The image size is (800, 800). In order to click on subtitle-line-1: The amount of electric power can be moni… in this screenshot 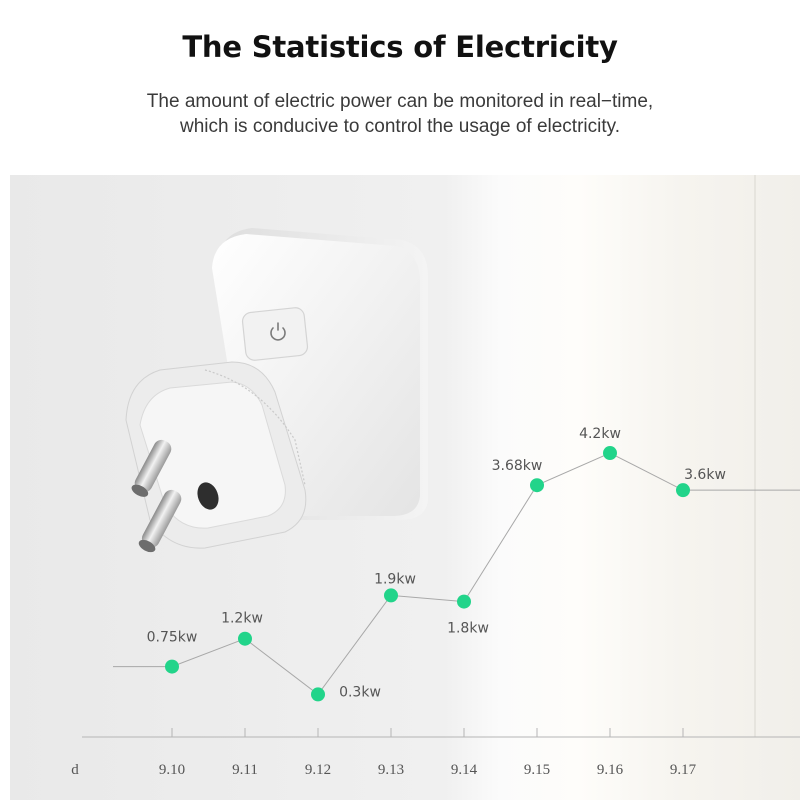, I will do `click(400, 101)`.